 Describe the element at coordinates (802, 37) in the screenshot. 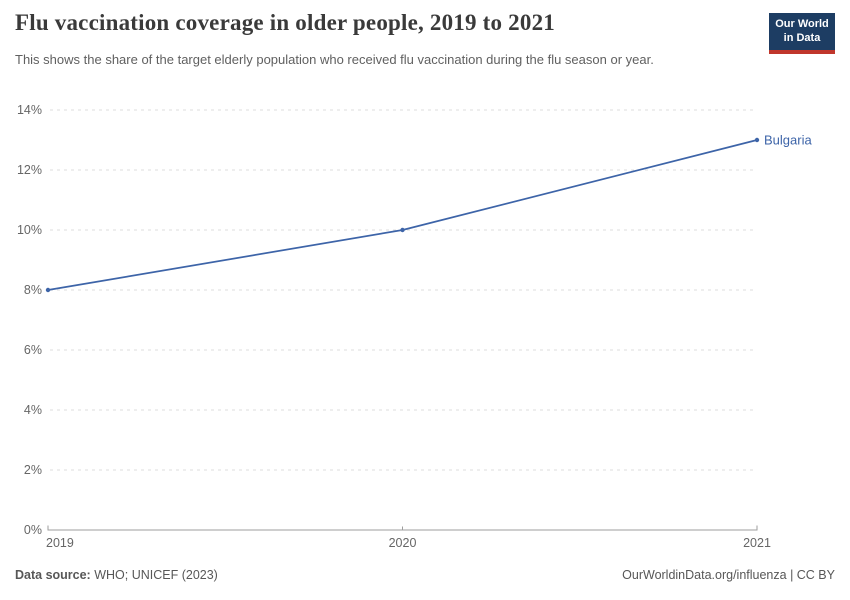

I see `owid-logo-line2: in Data` at that location.